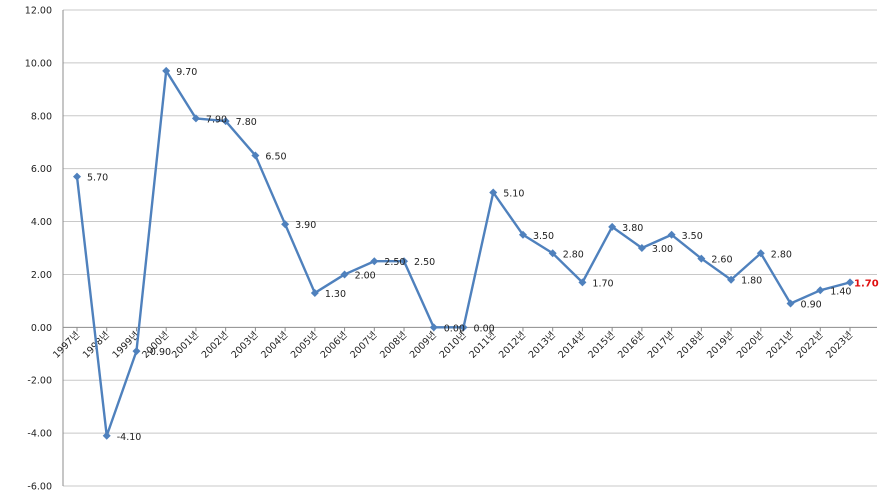 This screenshot has width=892, height=503. Describe the element at coordinates (721, 260) in the screenshot. I see `data-label: 2.60` at that location.